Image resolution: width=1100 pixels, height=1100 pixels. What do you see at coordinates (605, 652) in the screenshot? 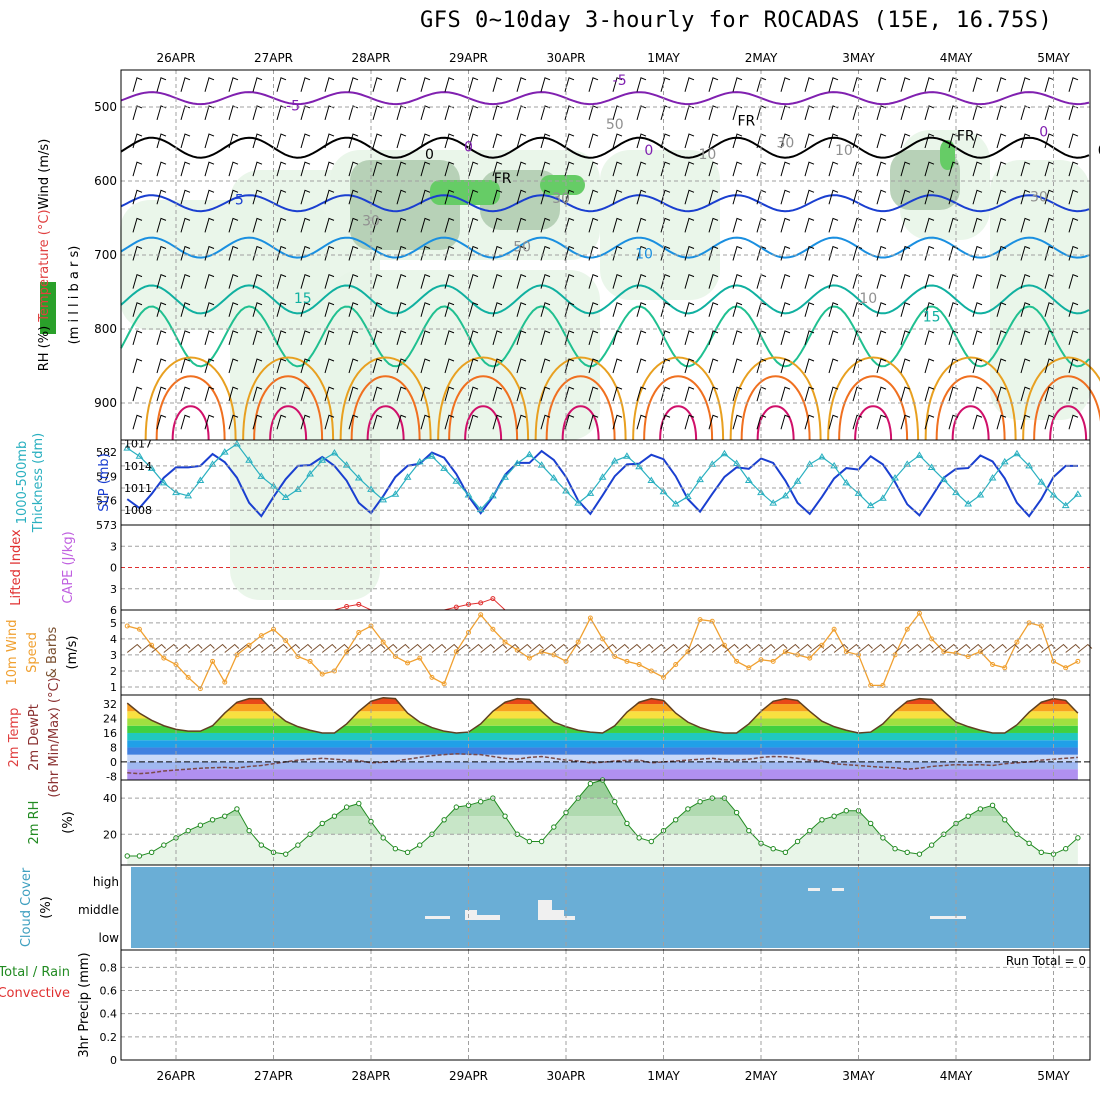
I see `wind-bg` at bounding box center [605, 652].